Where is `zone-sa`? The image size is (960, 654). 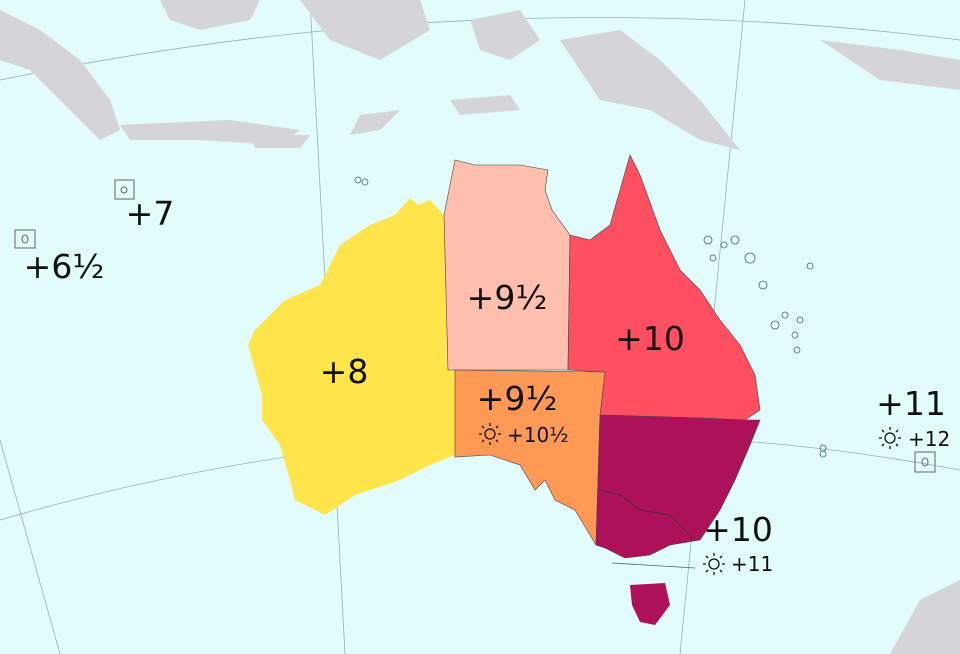 zone-sa is located at coordinates (530, 458).